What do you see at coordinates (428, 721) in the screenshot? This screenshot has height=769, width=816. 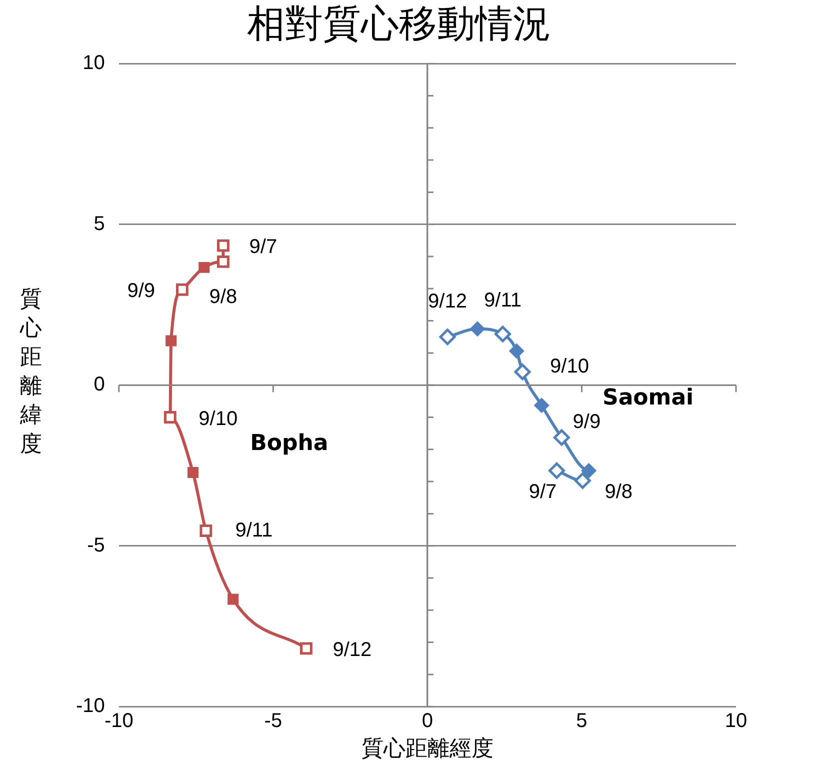 I see `x-tick-label: 0` at bounding box center [428, 721].